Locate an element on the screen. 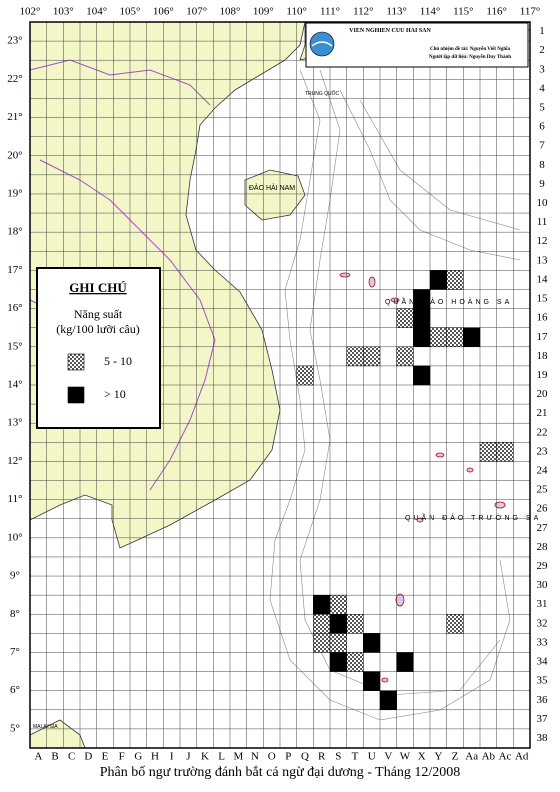 Image resolution: width=560 pixels, height=792 pixels. row-label: 8 is located at coordinates (542, 165).